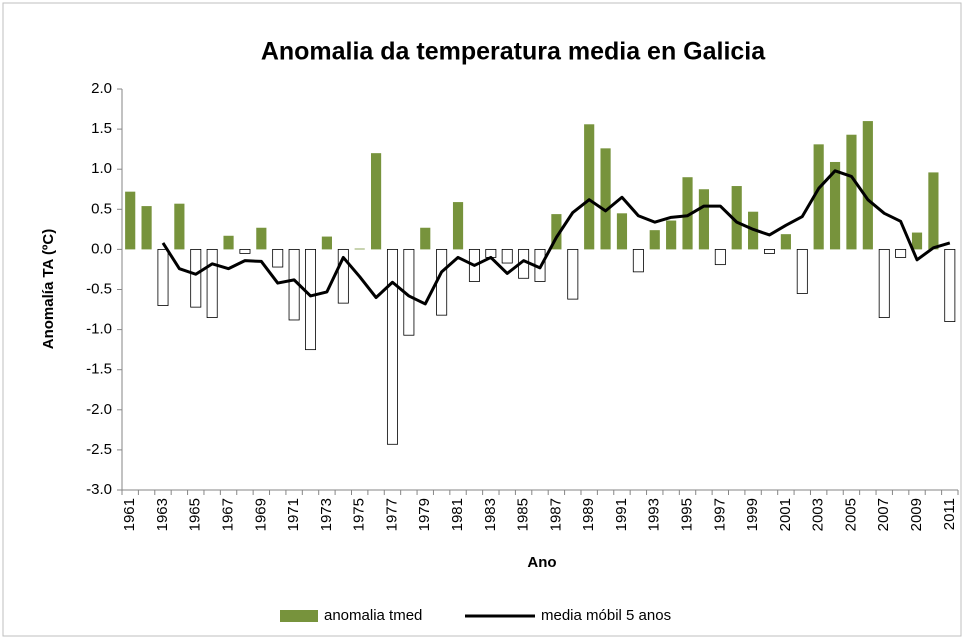 The height and width of the screenshot is (644, 964). Describe the element at coordinates (101, 248) in the screenshot. I see `y-tick-label: 0.0` at that location.